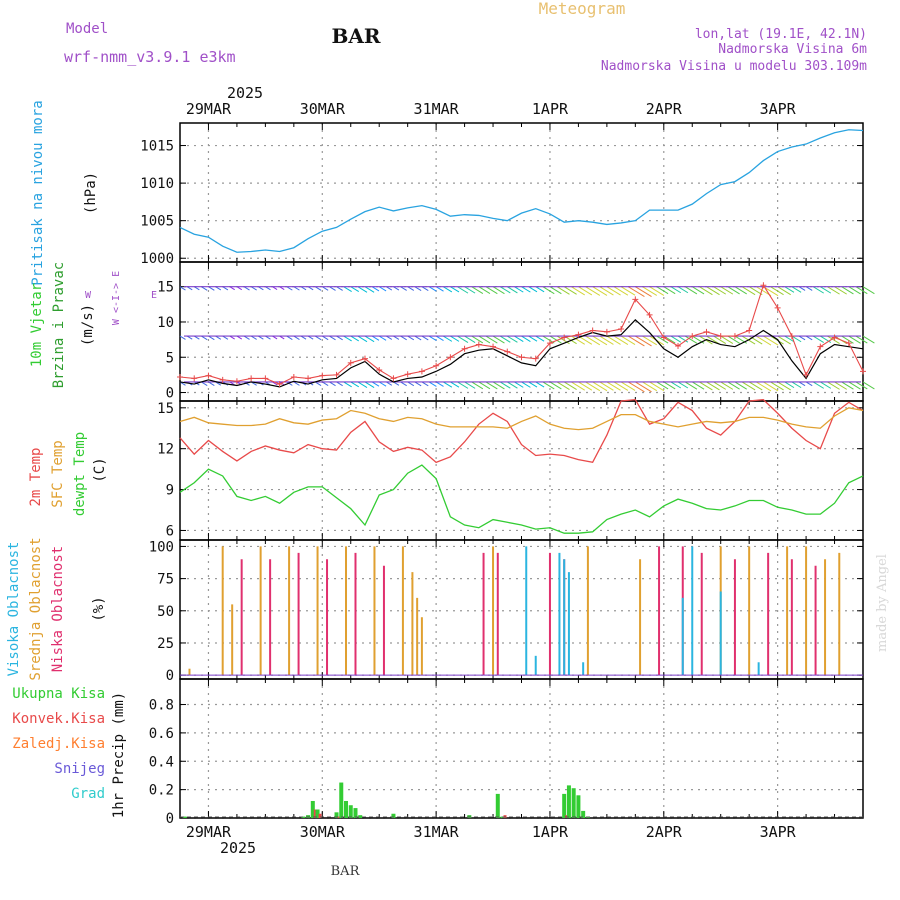 The height and width of the screenshot is (900, 900). I want to click on dewpt-line, so click(521, 499).